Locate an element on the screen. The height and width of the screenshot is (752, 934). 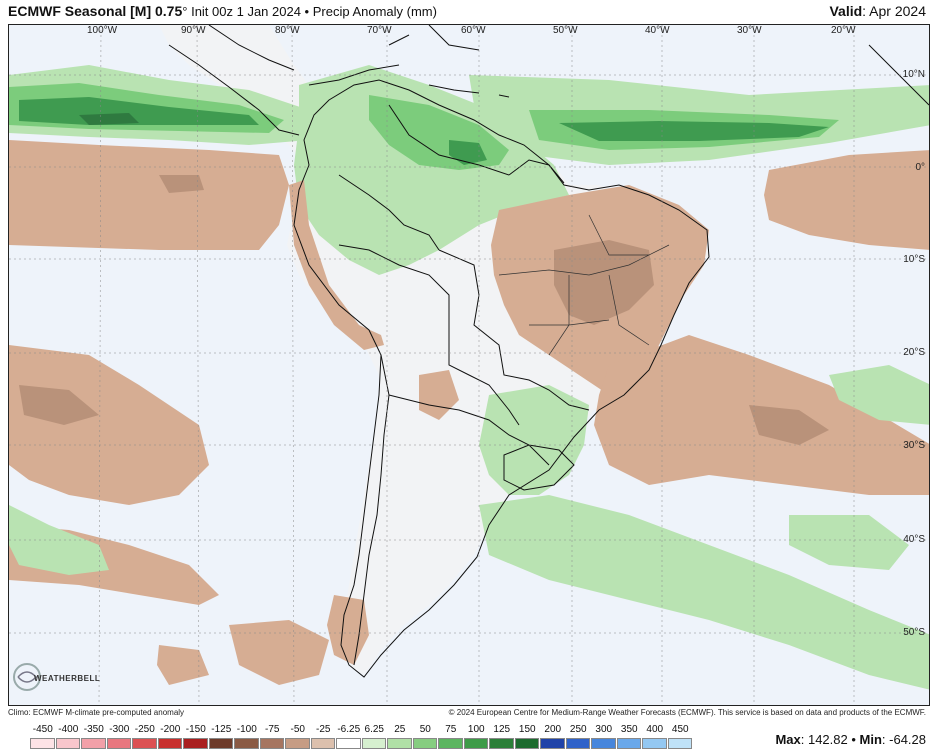
colorbar-tick-label: 450 is located at coordinates (680, 729).